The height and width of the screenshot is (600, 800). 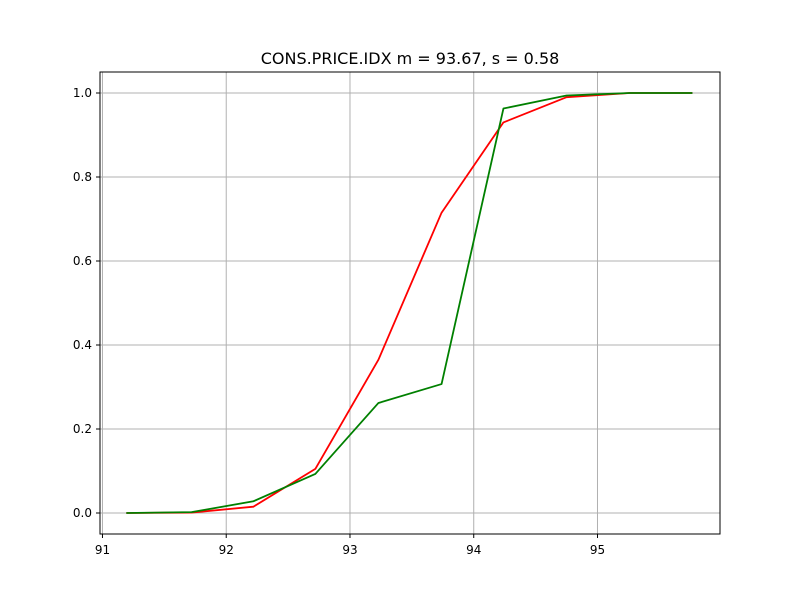 I want to click on y-tick-label: 0.6, so click(x=82, y=261).